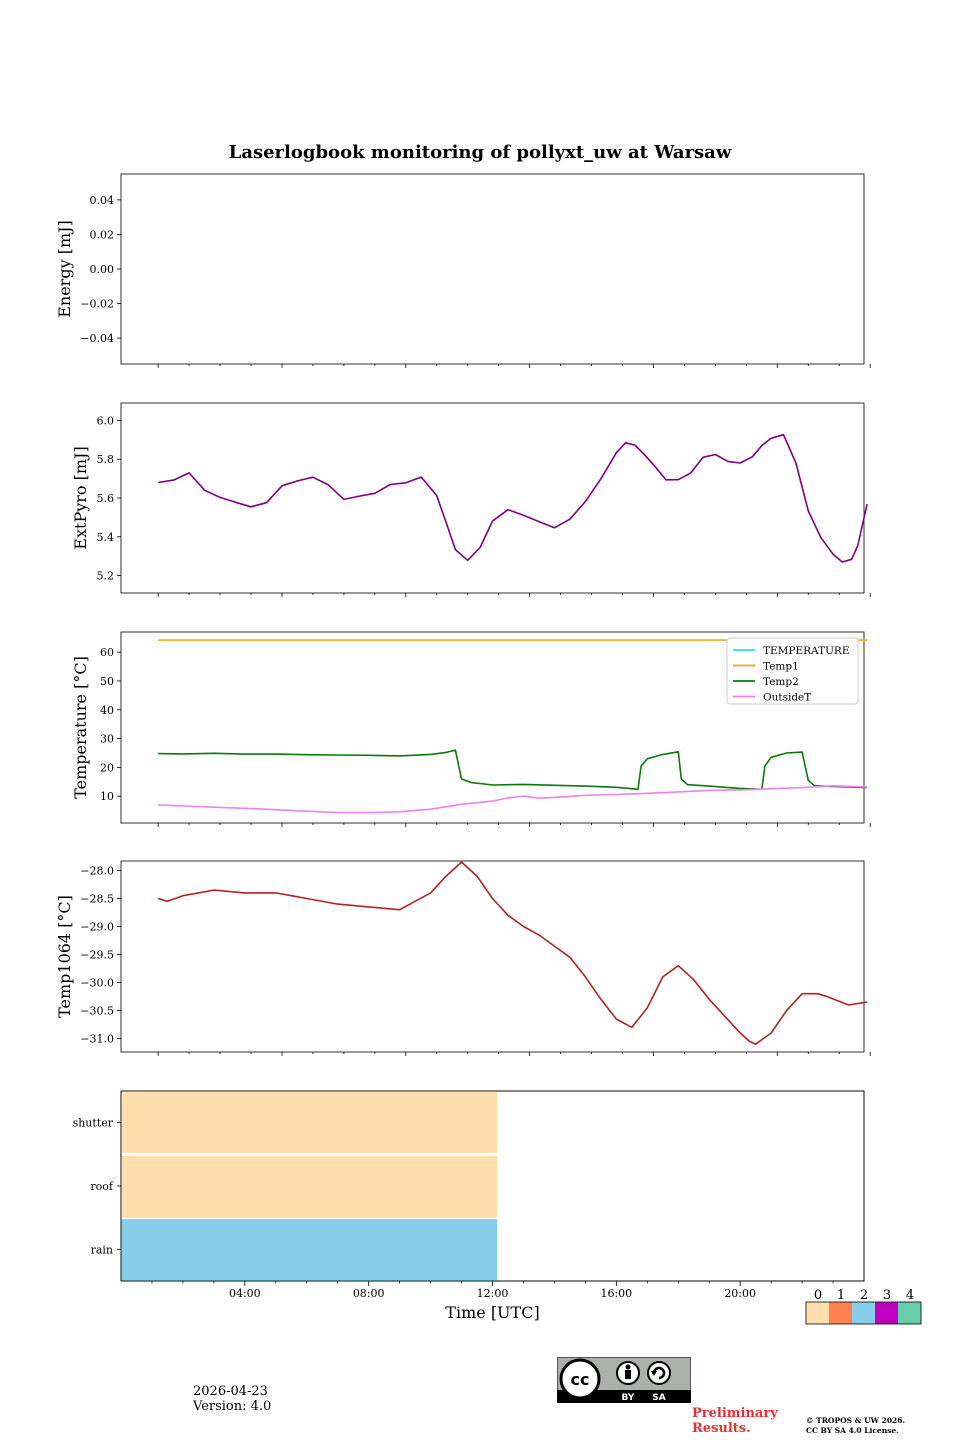  What do you see at coordinates (97, 955) in the screenshot?
I see `temp1064-ytick-label: −29.5` at bounding box center [97, 955].